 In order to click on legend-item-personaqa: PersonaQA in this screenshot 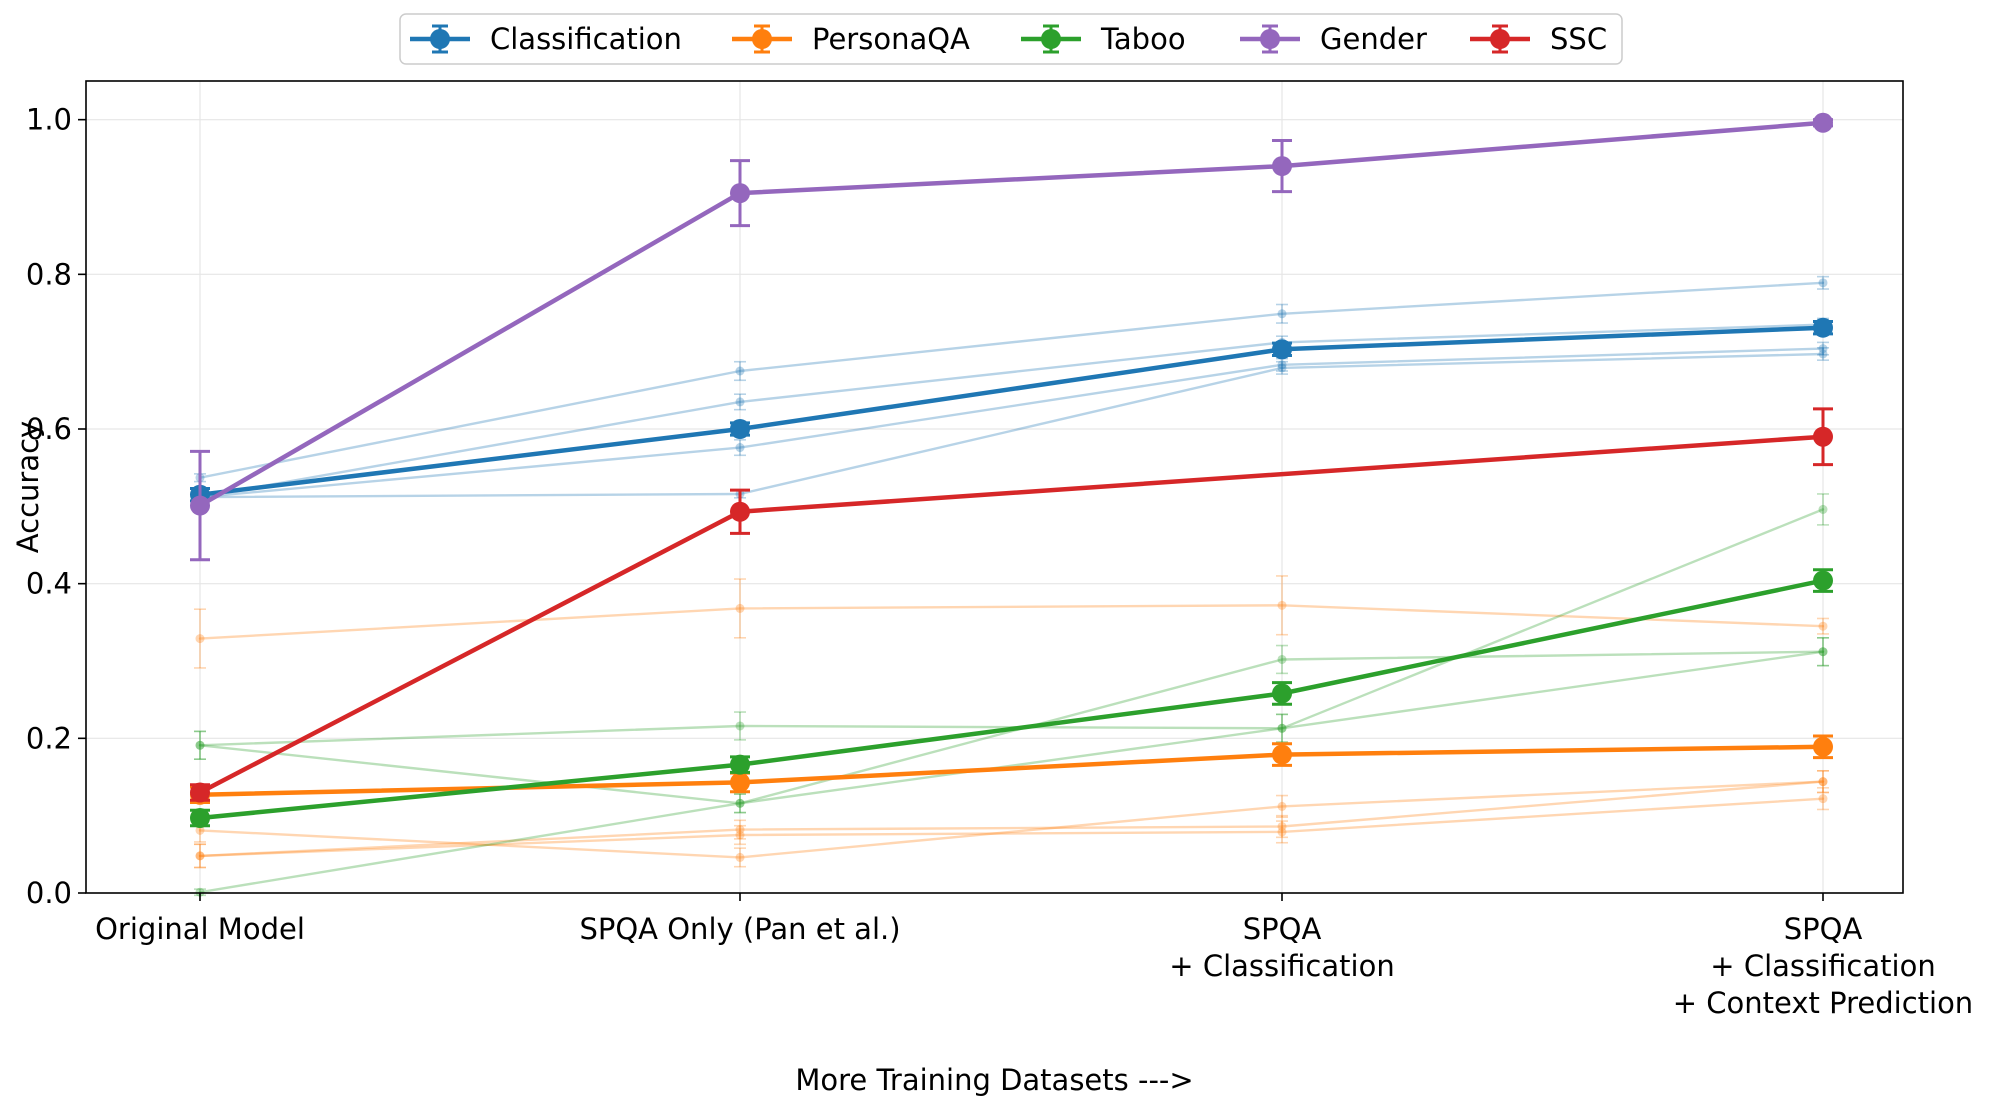, I will do `click(851, 39)`.